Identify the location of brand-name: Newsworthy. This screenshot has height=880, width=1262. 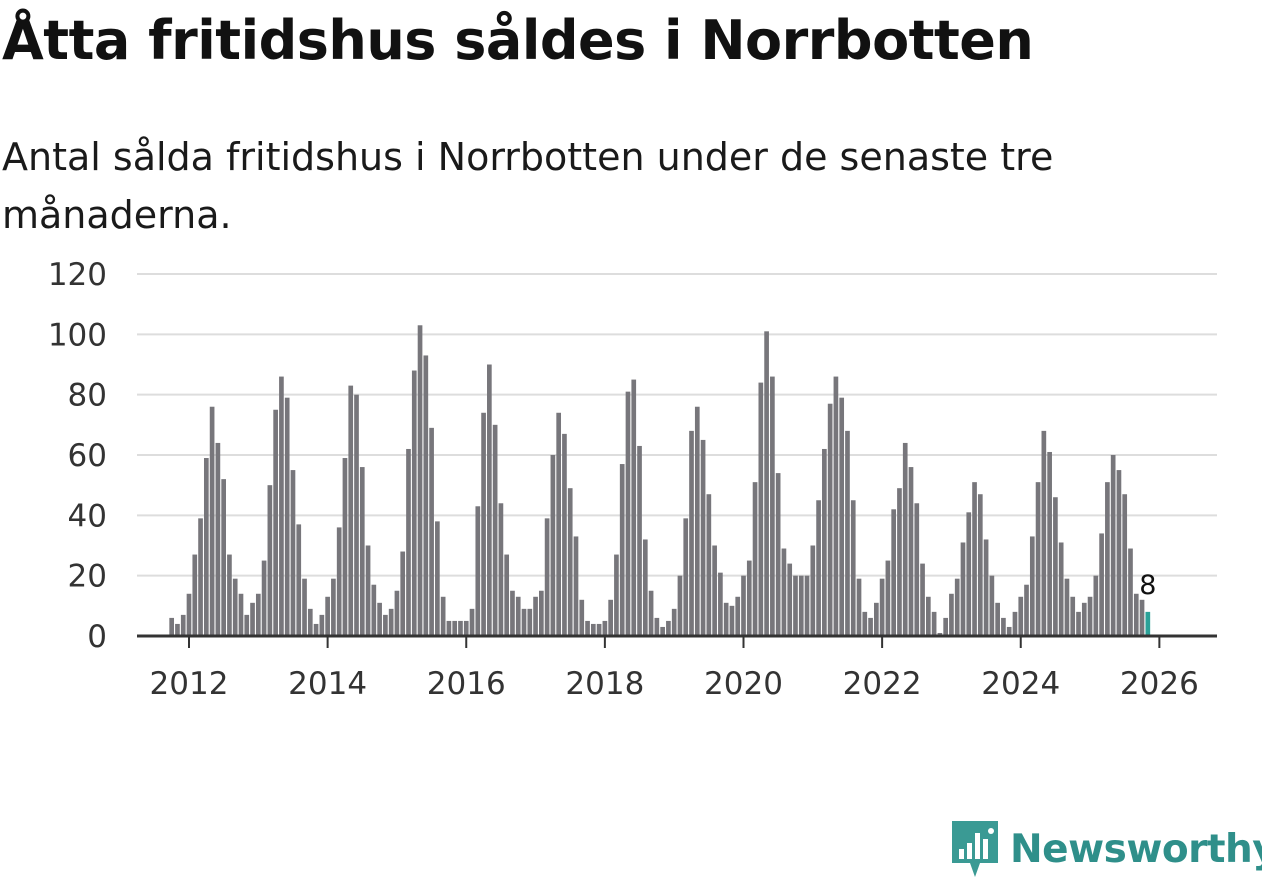
(1136, 849).